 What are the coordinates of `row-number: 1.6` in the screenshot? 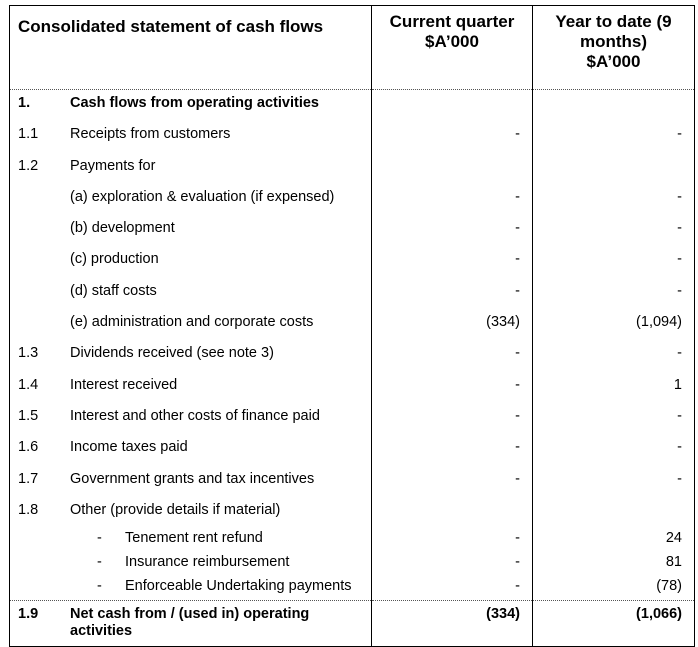 It's located at (28, 447).